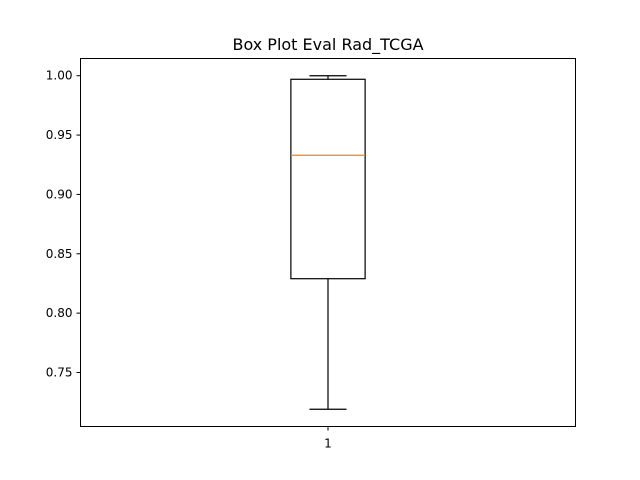  I want to click on x-axis: 1, so click(328, 438).